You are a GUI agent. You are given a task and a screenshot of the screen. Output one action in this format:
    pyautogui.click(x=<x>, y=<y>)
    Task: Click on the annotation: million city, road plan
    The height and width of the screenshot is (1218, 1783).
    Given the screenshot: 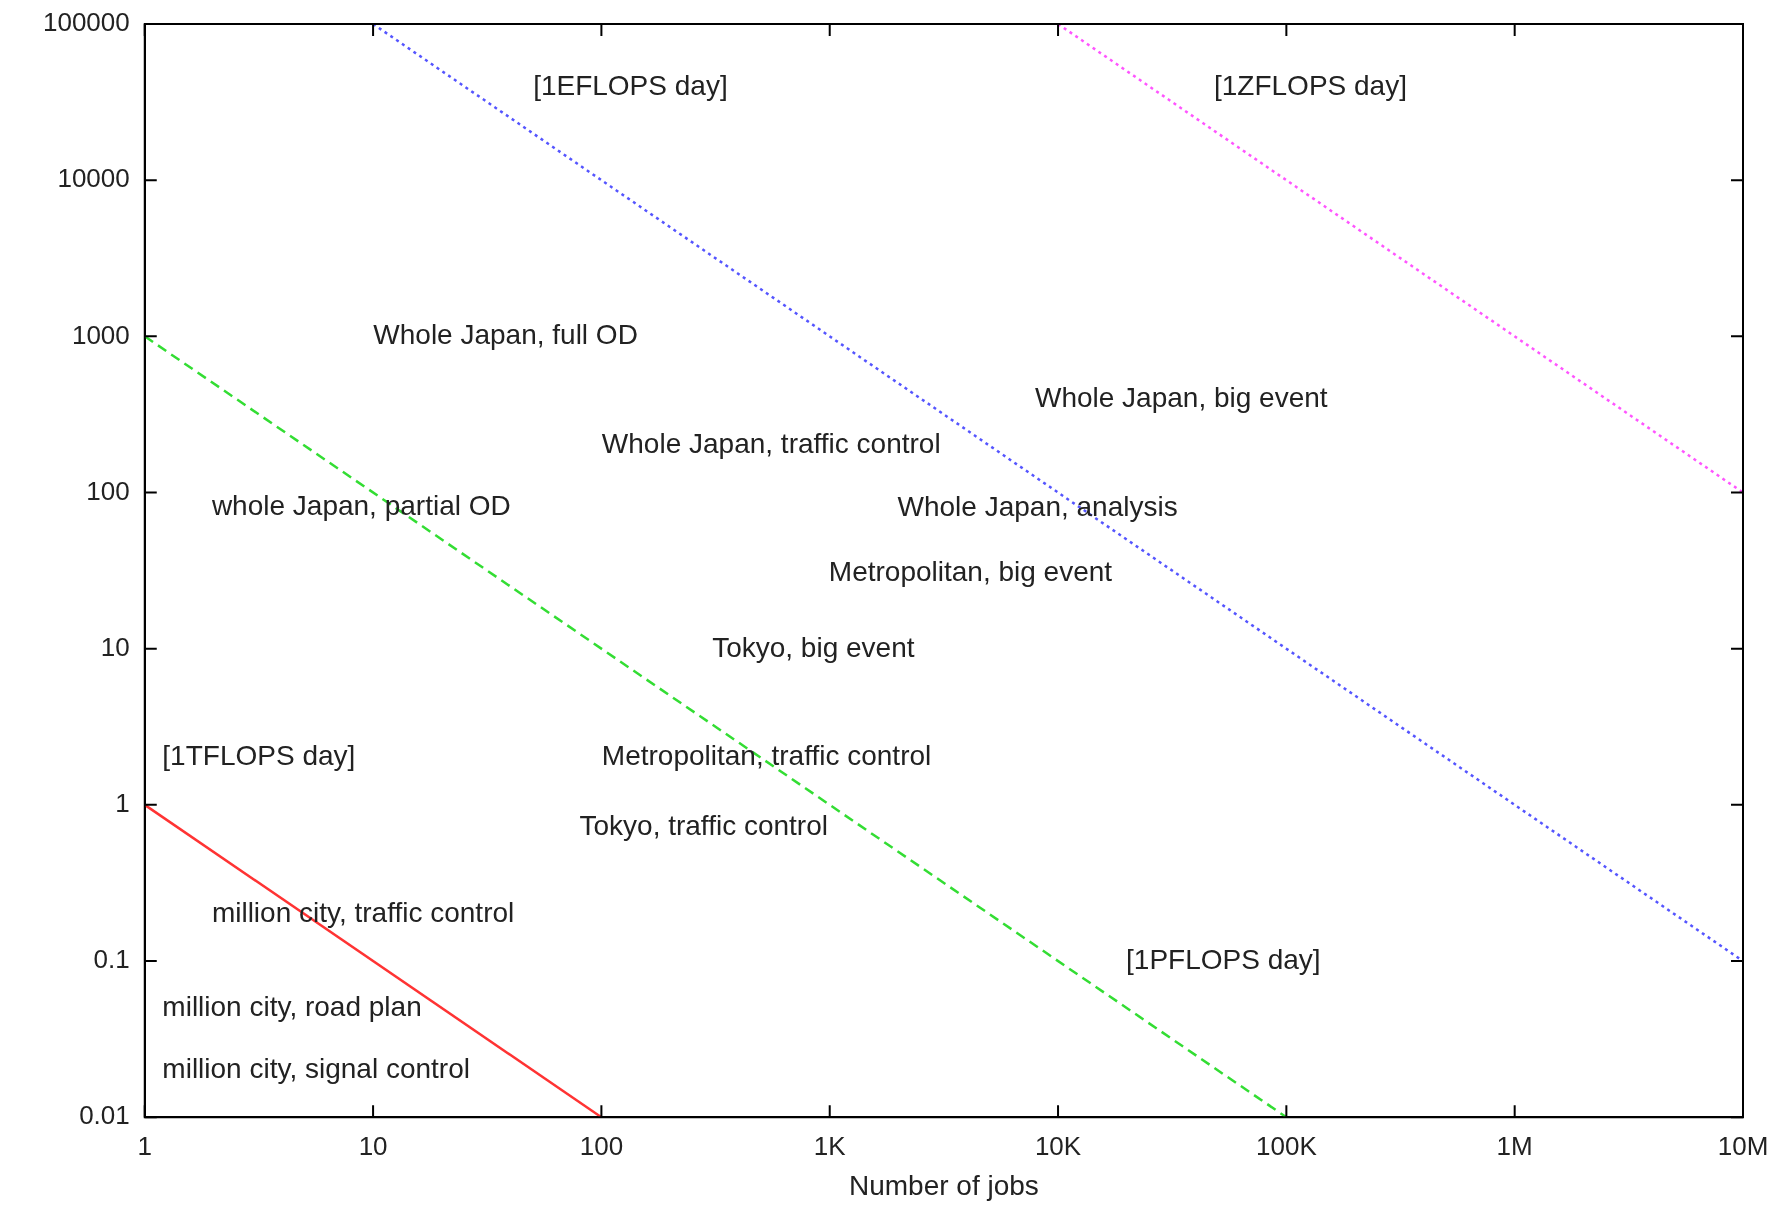 What is the action you would take?
    pyautogui.click(x=292, y=1006)
    